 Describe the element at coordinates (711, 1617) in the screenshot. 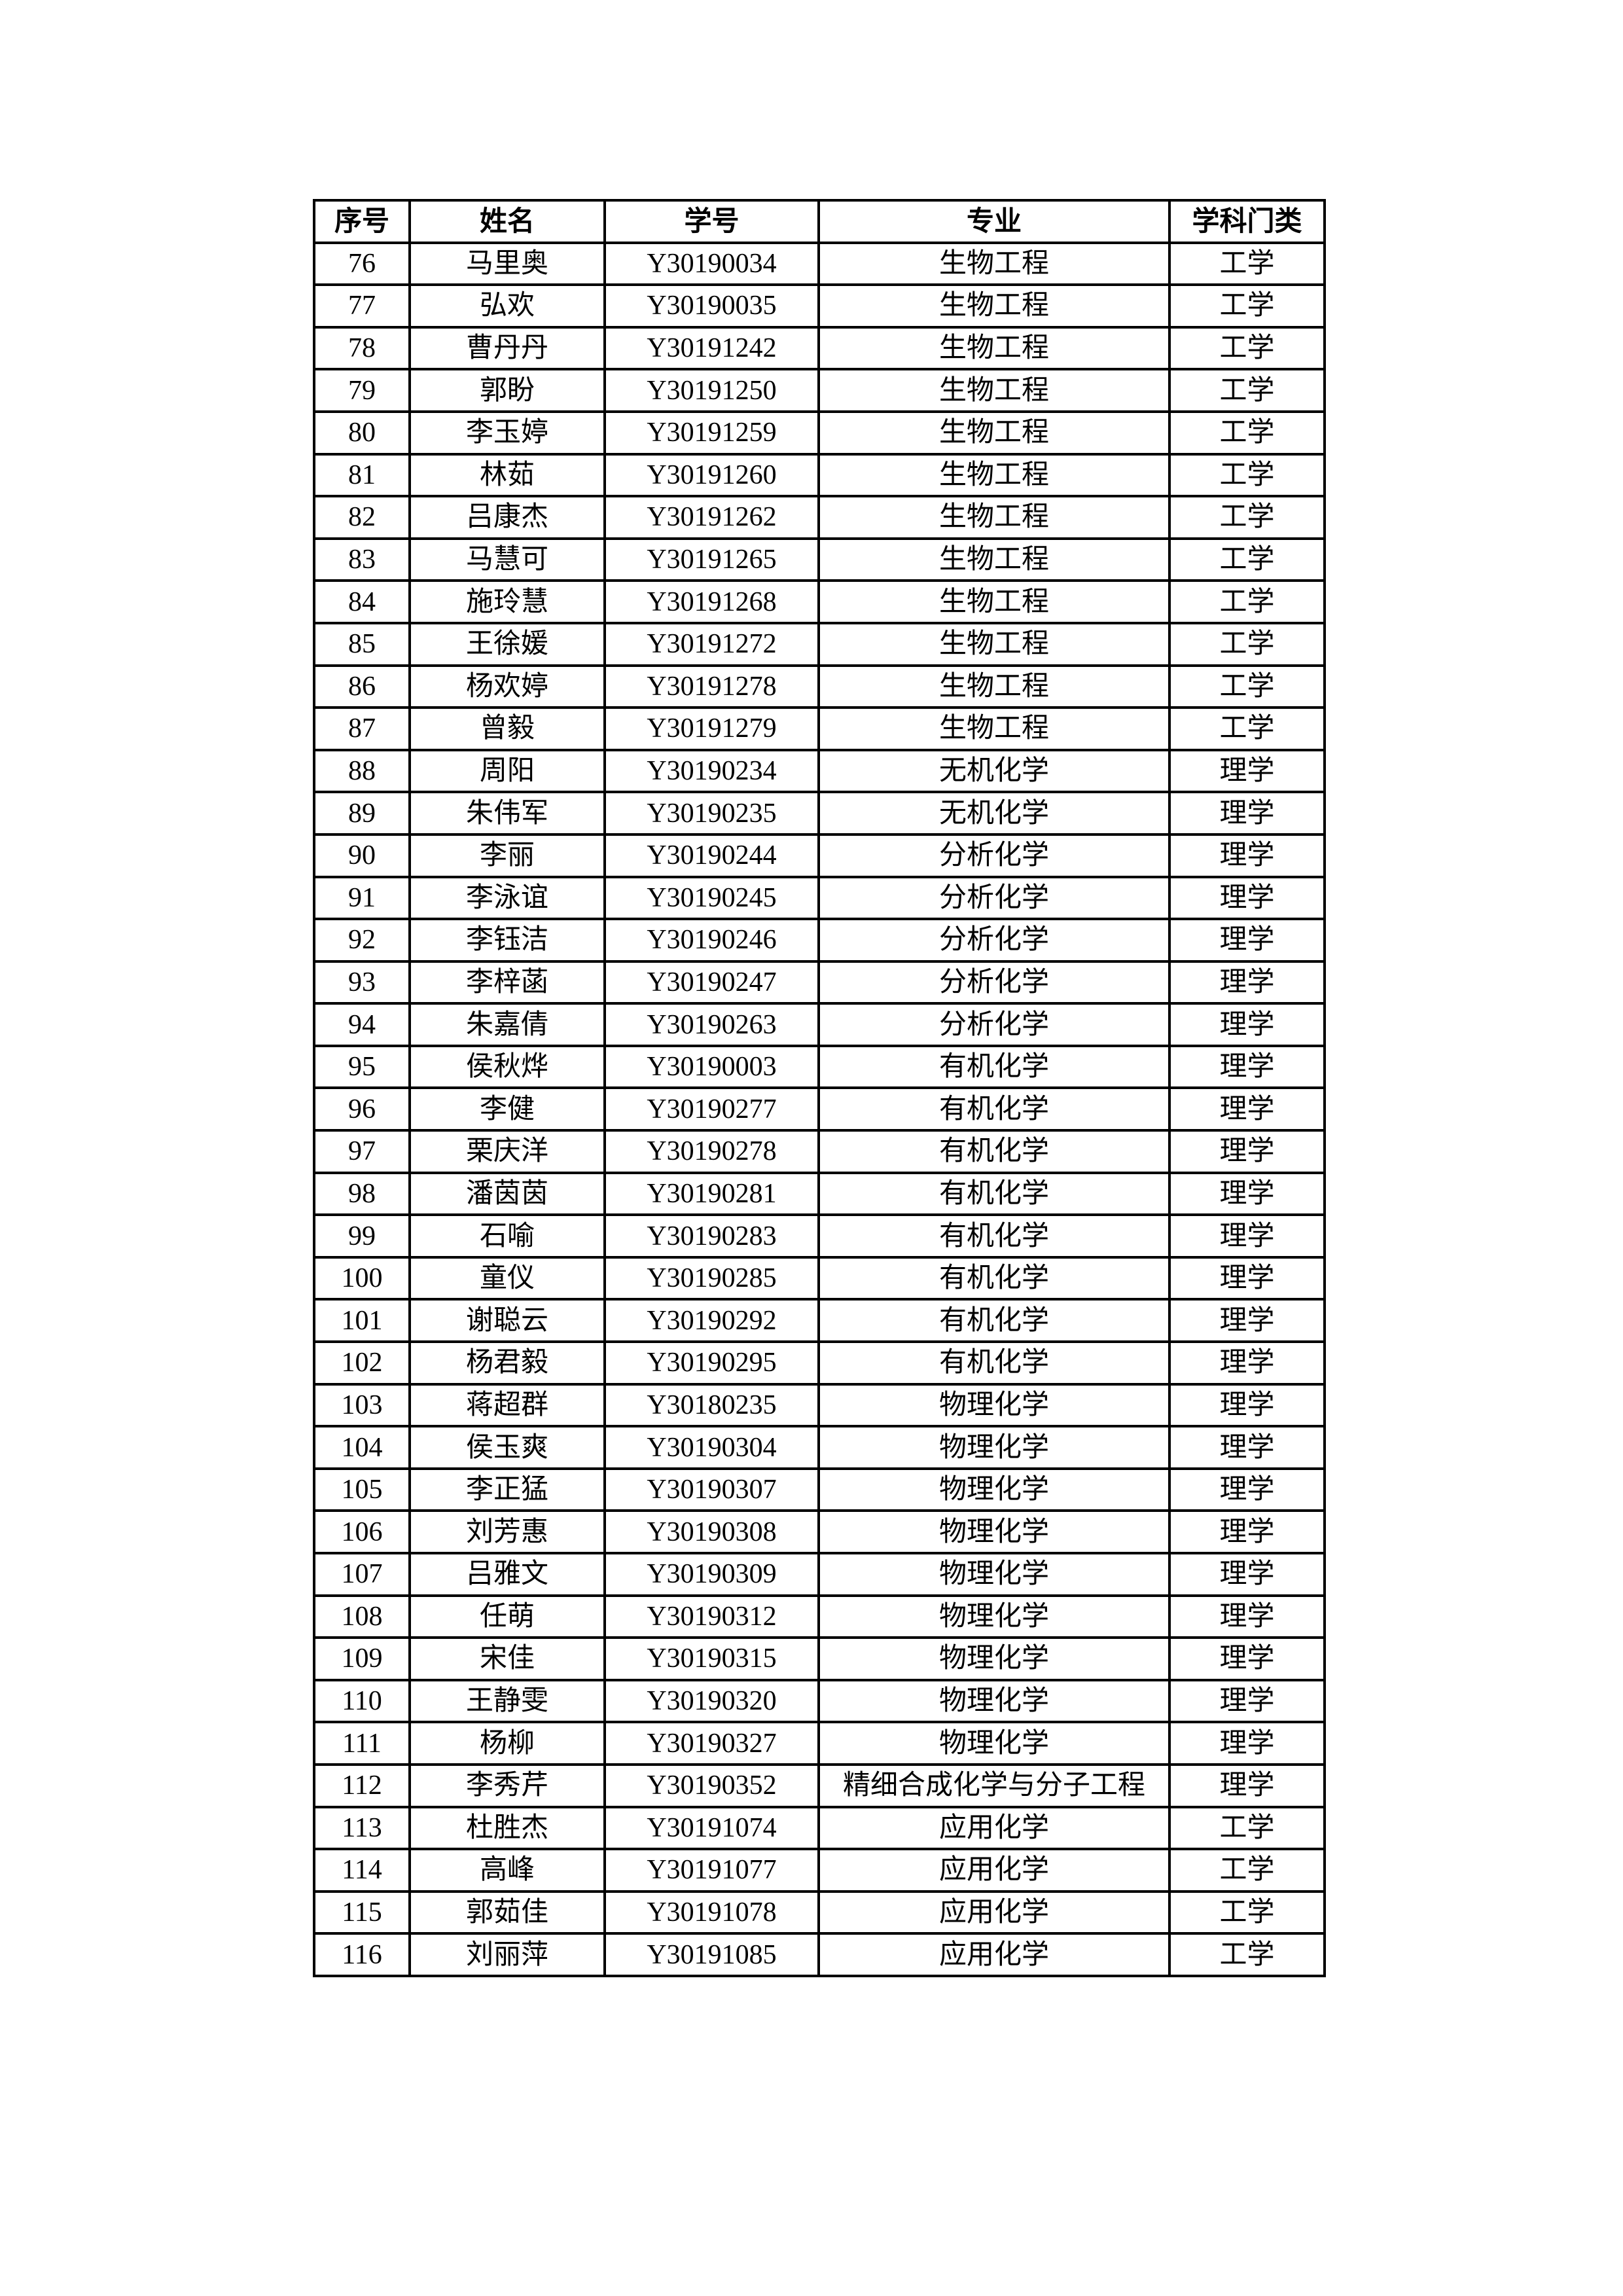

I see `cell-student-id: Y30190312` at that location.